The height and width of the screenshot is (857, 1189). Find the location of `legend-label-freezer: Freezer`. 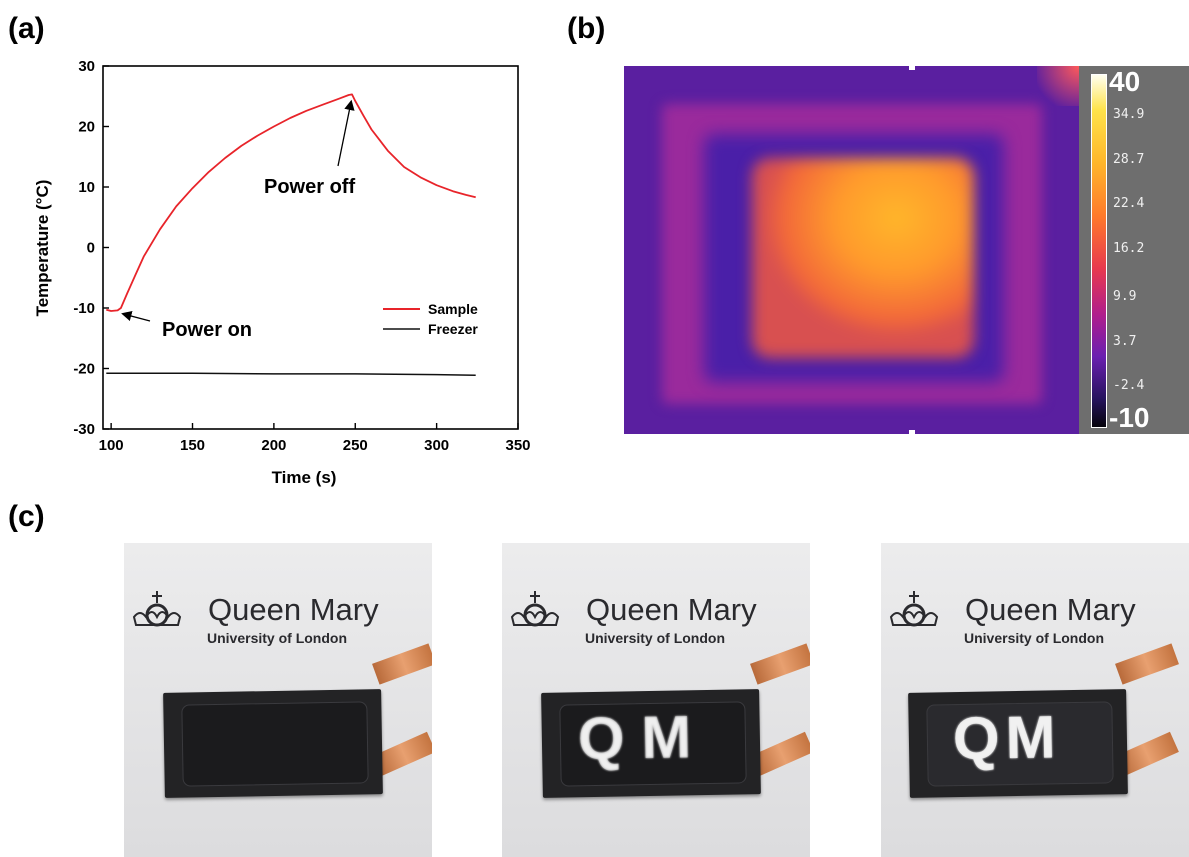

legend-label-freezer: Freezer is located at coordinates (453, 329).